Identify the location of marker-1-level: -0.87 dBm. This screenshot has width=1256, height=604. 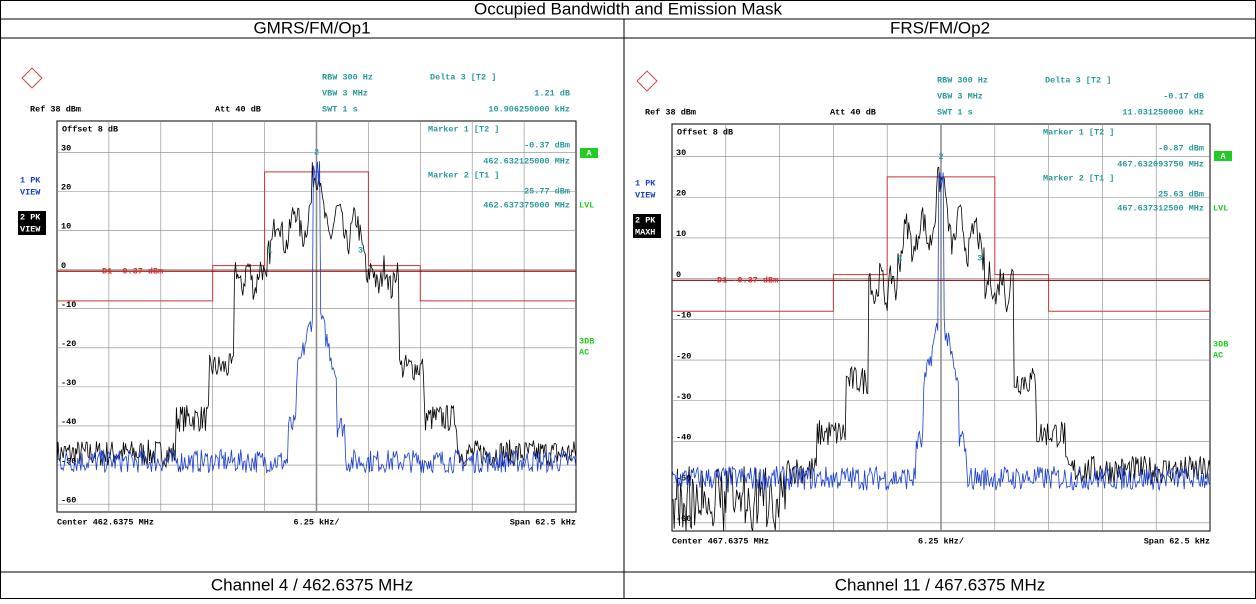
(1181, 148).